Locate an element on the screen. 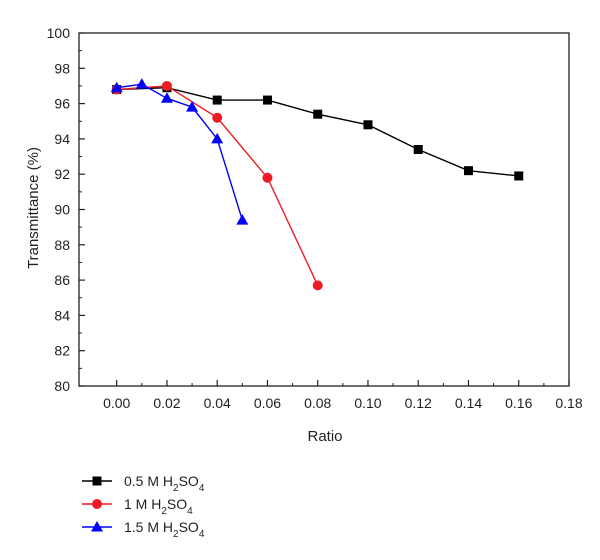 The width and height of the screenshot is (600, 560). legend-entry: 1 M H2SO4 is located at coordinates (137, 506).